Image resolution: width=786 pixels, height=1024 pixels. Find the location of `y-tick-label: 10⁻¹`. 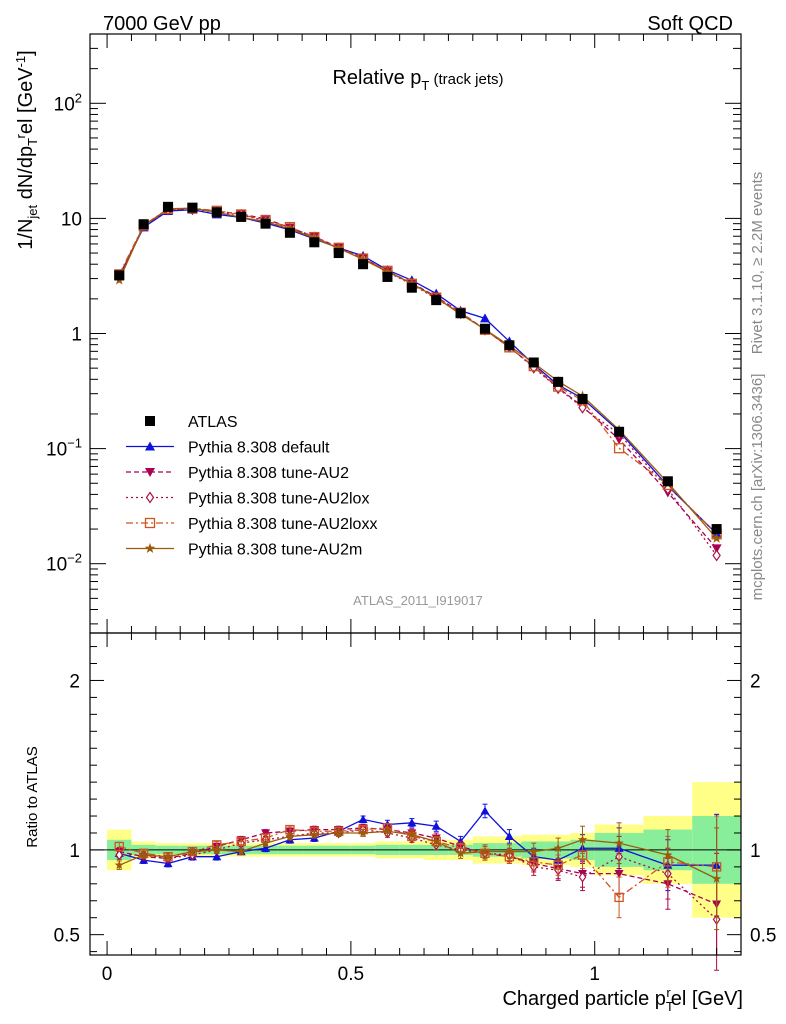

y-tick-label: 10⁻¹ is located at coordinates (64, 448).